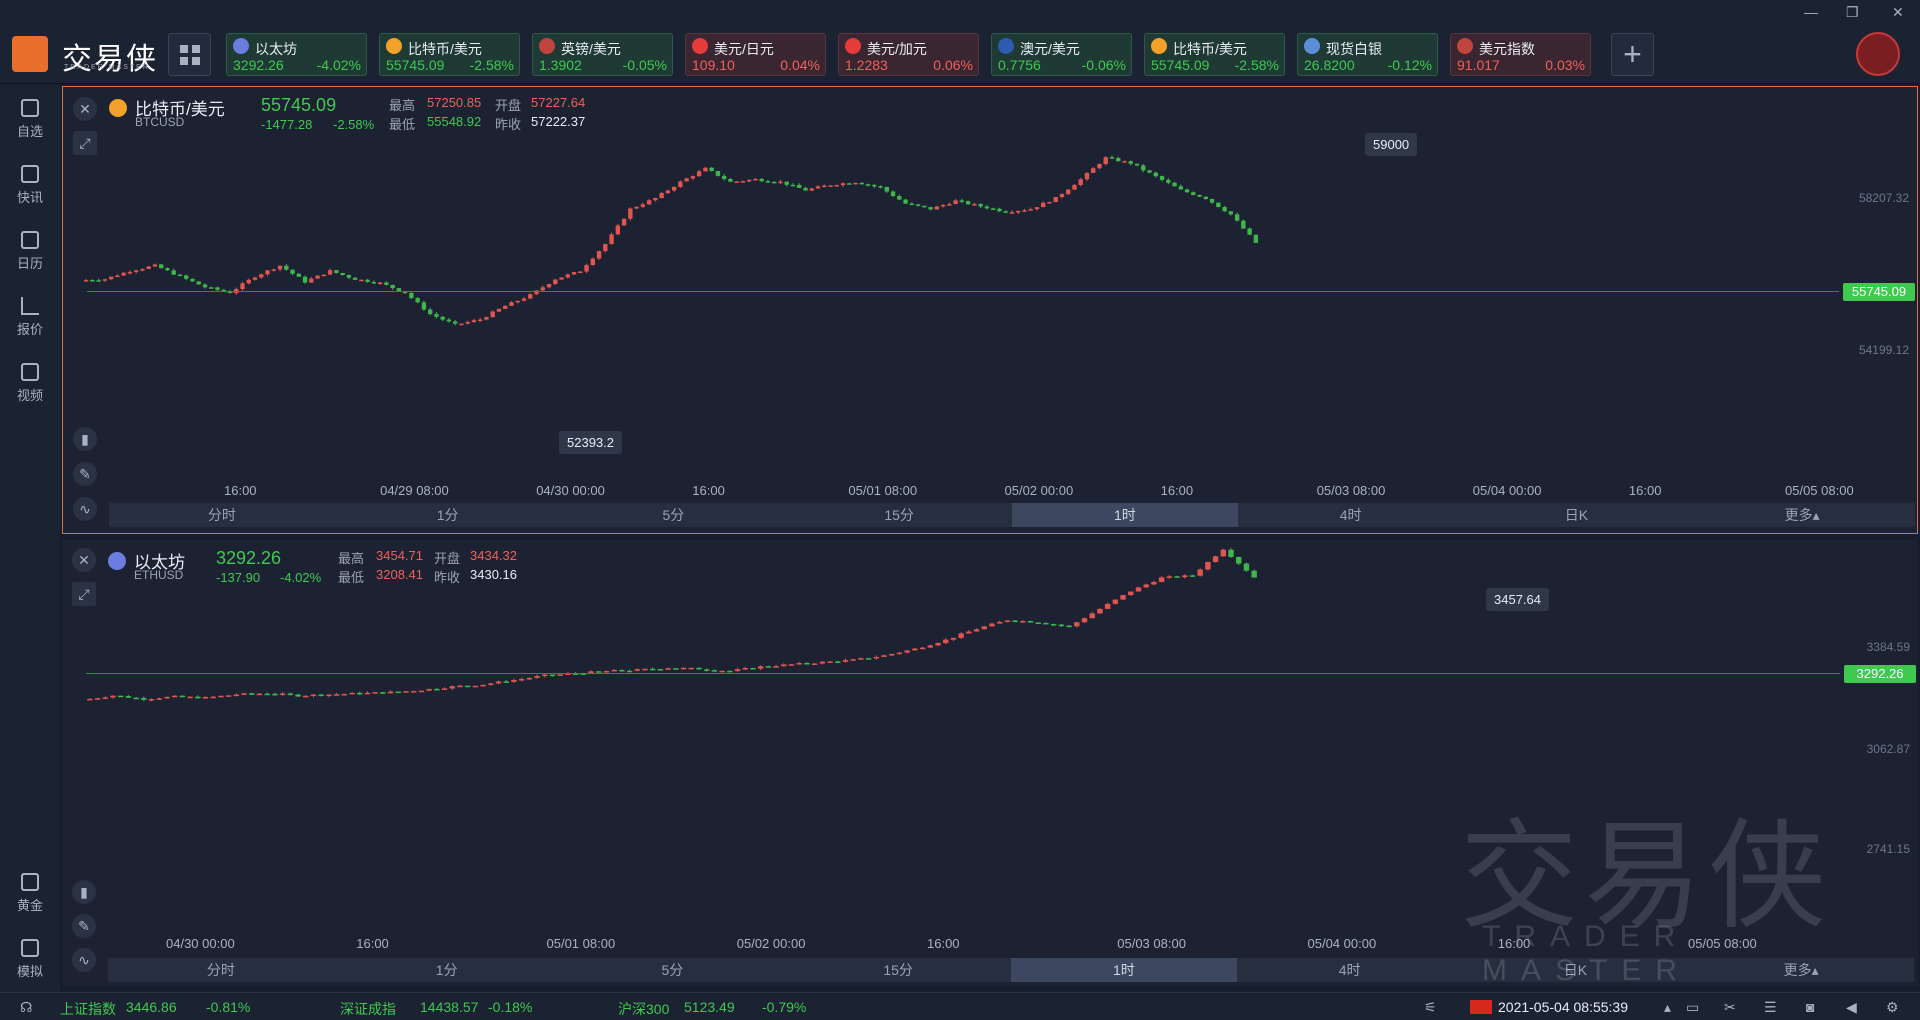 The height and width of the screenshot is (1020, 1920). Describe the element at coordinates (88, 1009) in the screenshot. I see `index-name: 上证指数` at that location.